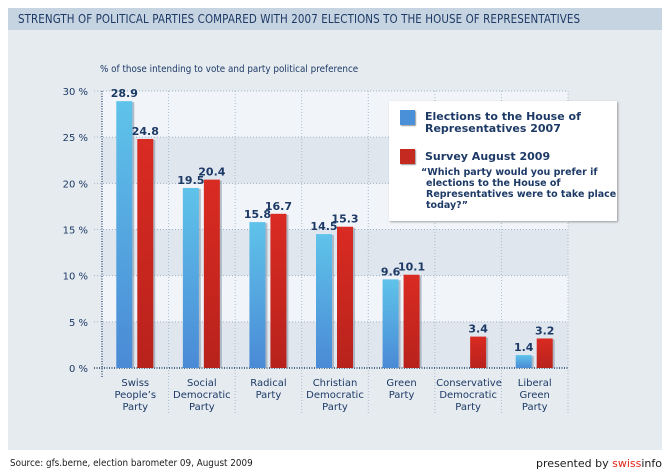 Image resolution: width=670 pixels, height=475 pixels. Describe the element at coordinates (78, 369) in the screenshot. I see `y-tick-label: 0 %` at that location.